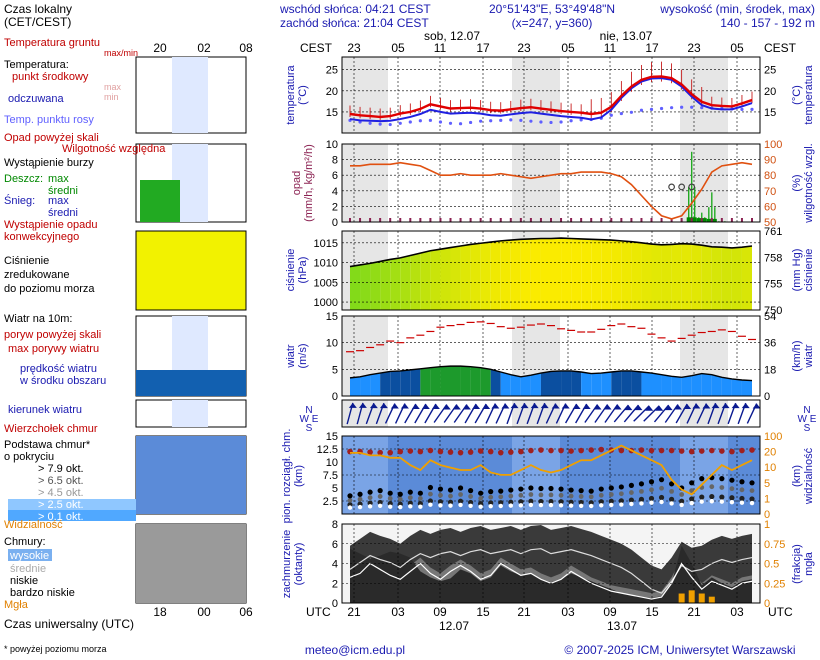 The height and width of the screenshot is (660, 820). Describe the element at coordinates (191, 475) in the screenshot. I see `mini-cloud-bg` at that location.